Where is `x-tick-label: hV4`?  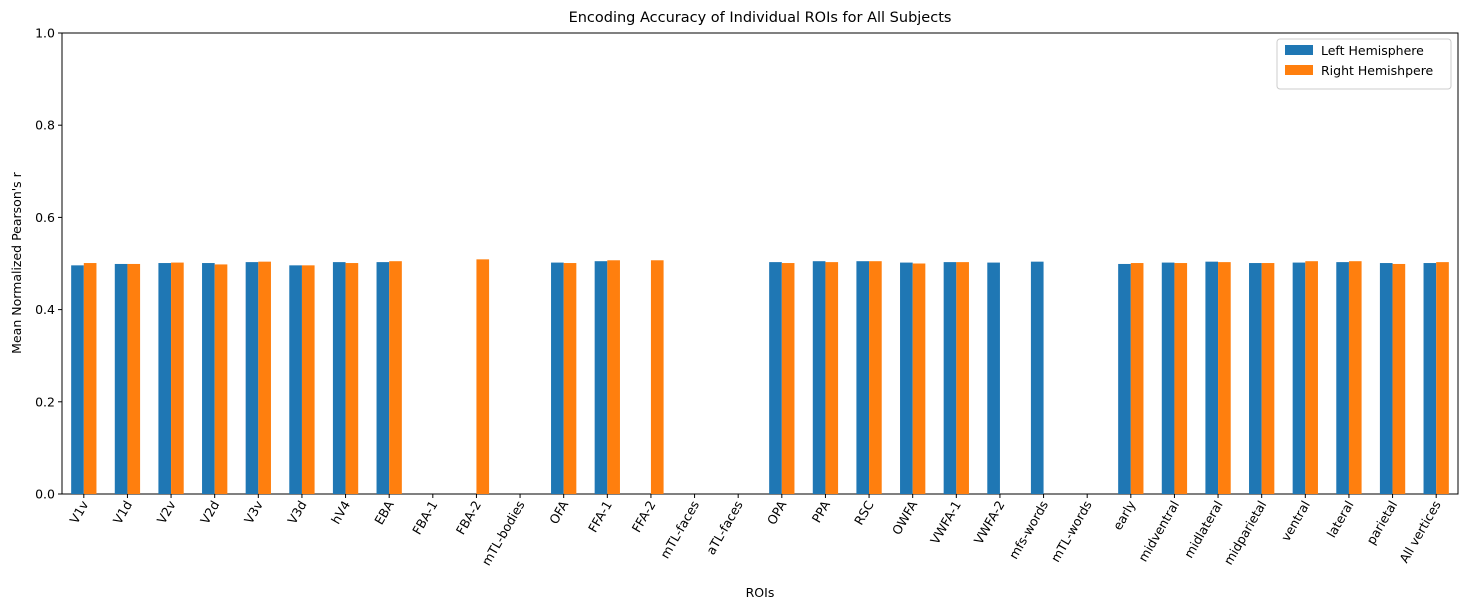
x-tick-label: hV4 is located at coordinates (340, 512).